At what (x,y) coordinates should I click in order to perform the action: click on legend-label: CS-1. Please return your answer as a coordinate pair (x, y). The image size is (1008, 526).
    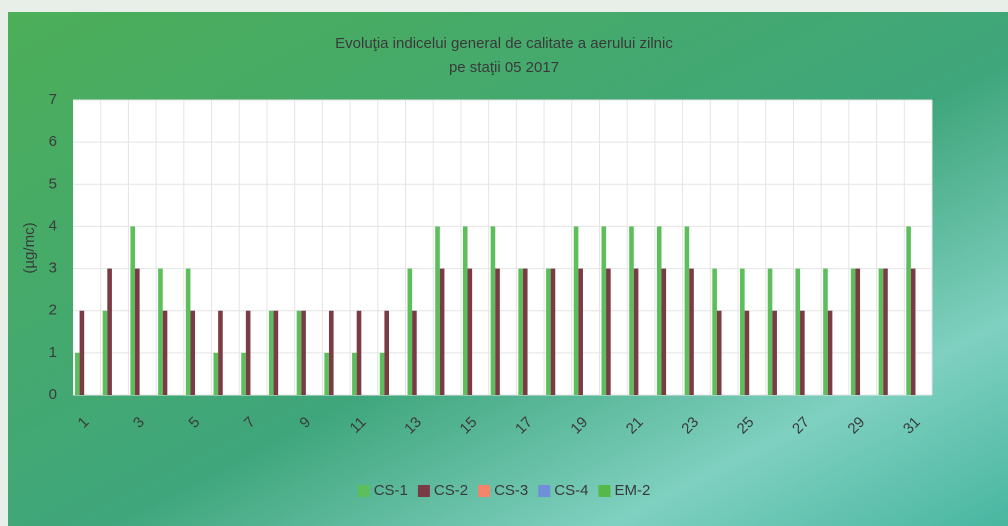
    Looking at the image, I should click on (391, 490).